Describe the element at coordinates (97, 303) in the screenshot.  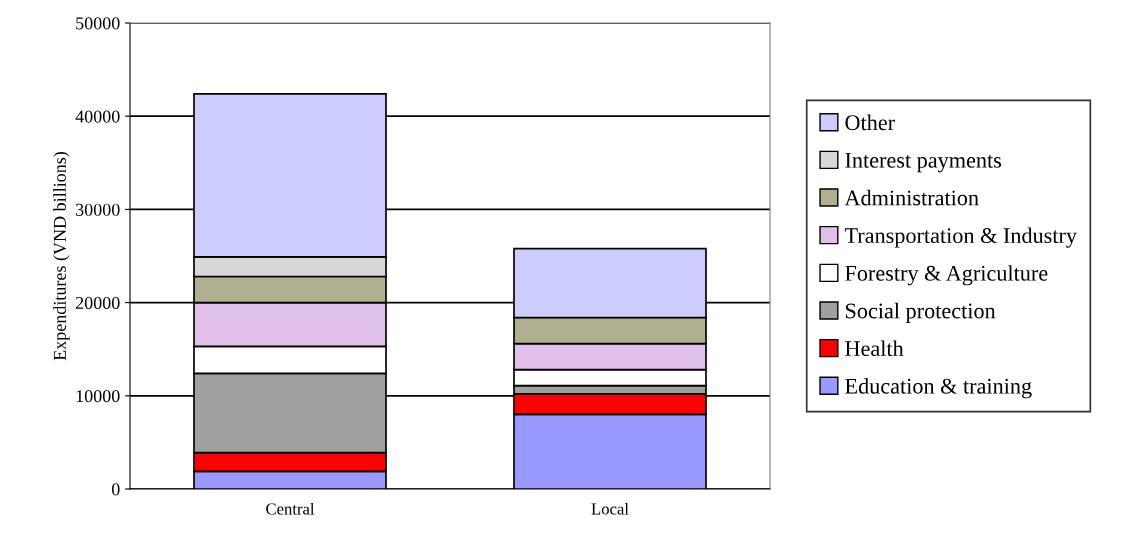
I see `y-tick-label: 20000` at that location.